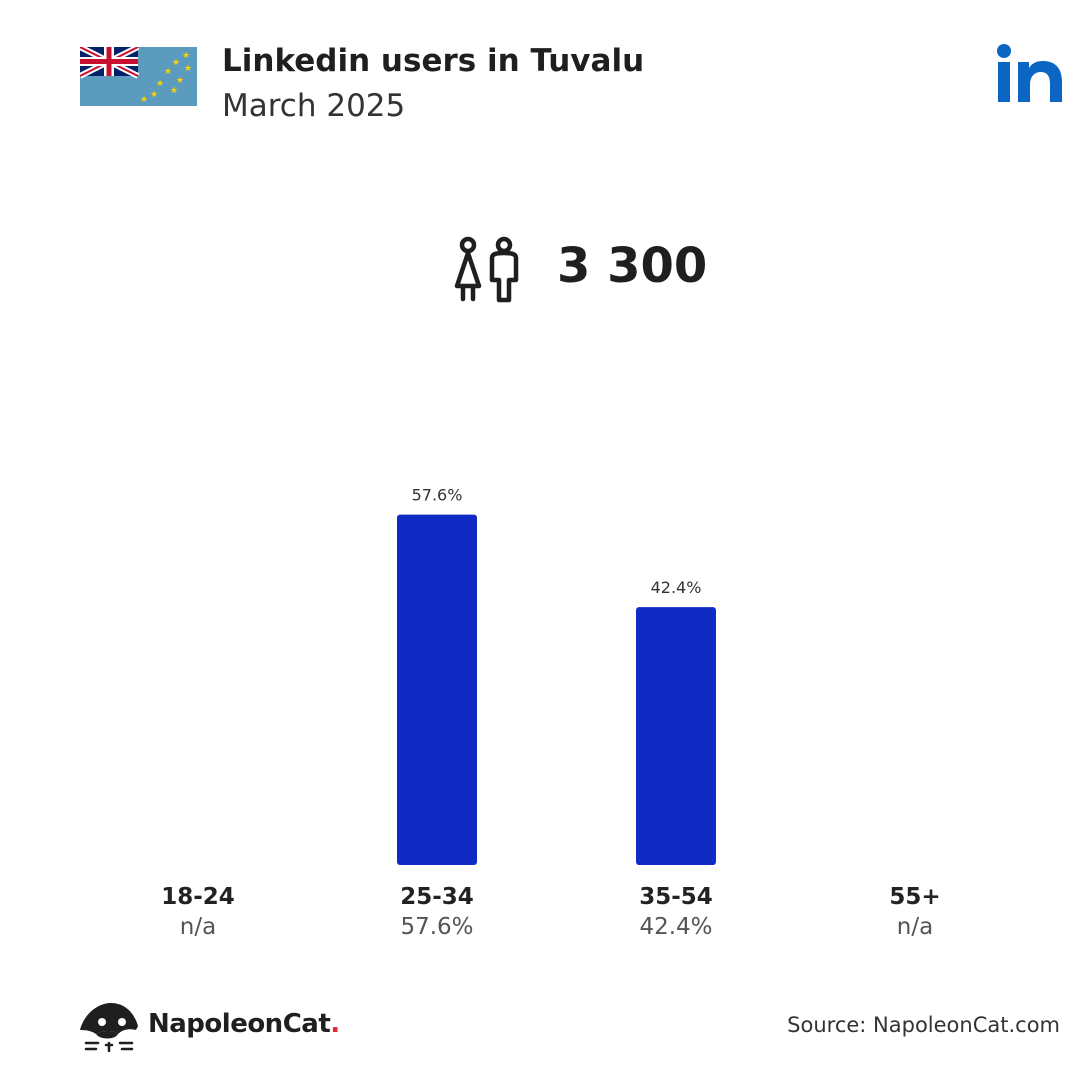 The image size is (1080, 1080). I want to click on brand-text: NapoleonCat, so click(239, 1024).